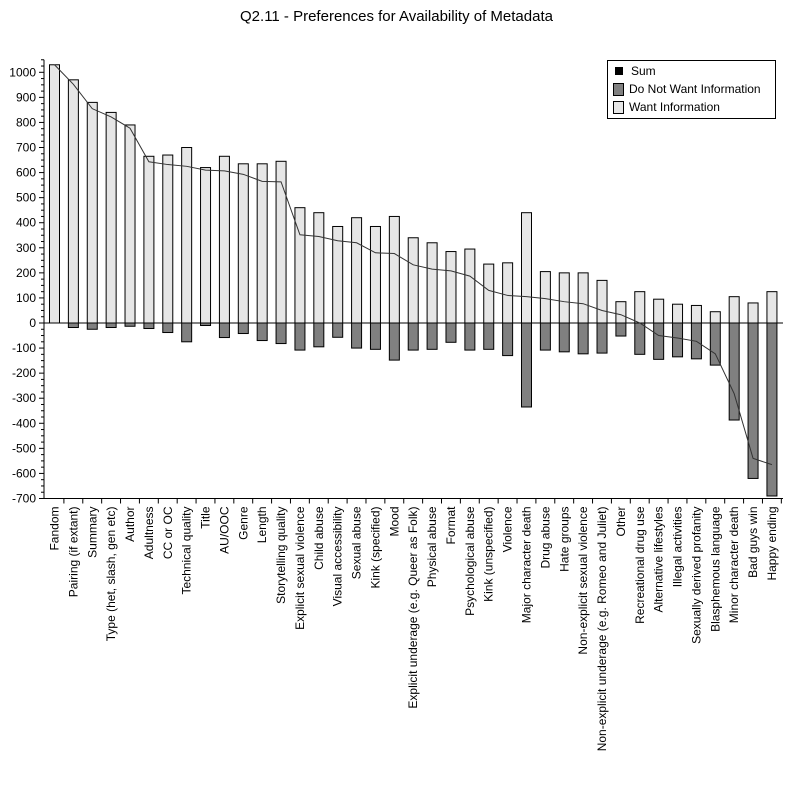 Image resolution: width=793 pixels, height=788 pixels. What do you see at coordinates (734, 564) in the screenshot?
I see `x-tick-label: Minor character death` at bounding box center [734, 564].